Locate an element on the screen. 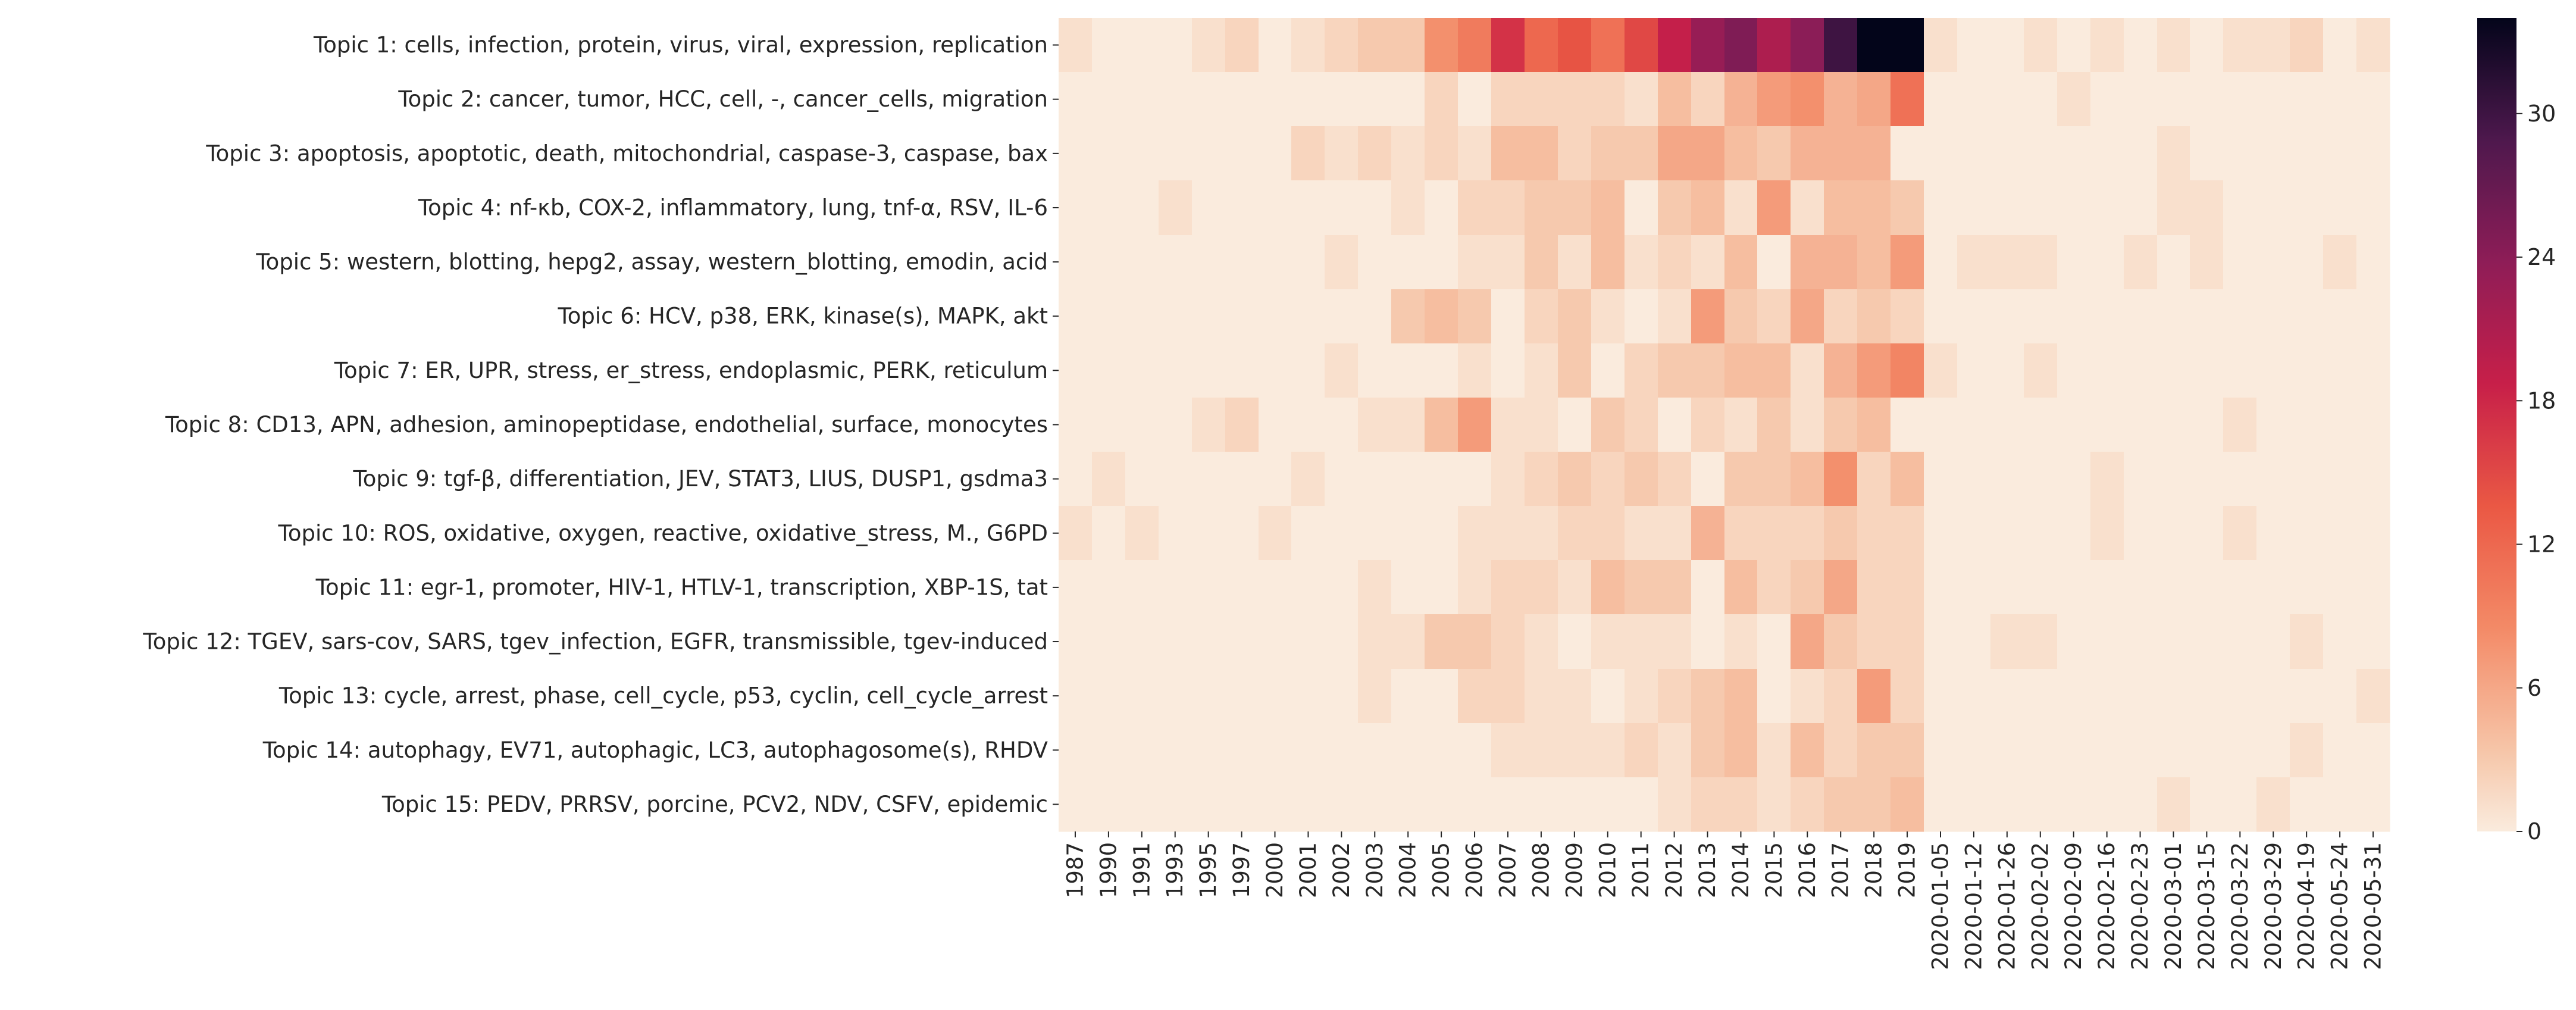 Image resolution: width=2576 pixels, height=1010 pixels. x-tick-label: 2013 is located at coordinates (1707, 870).